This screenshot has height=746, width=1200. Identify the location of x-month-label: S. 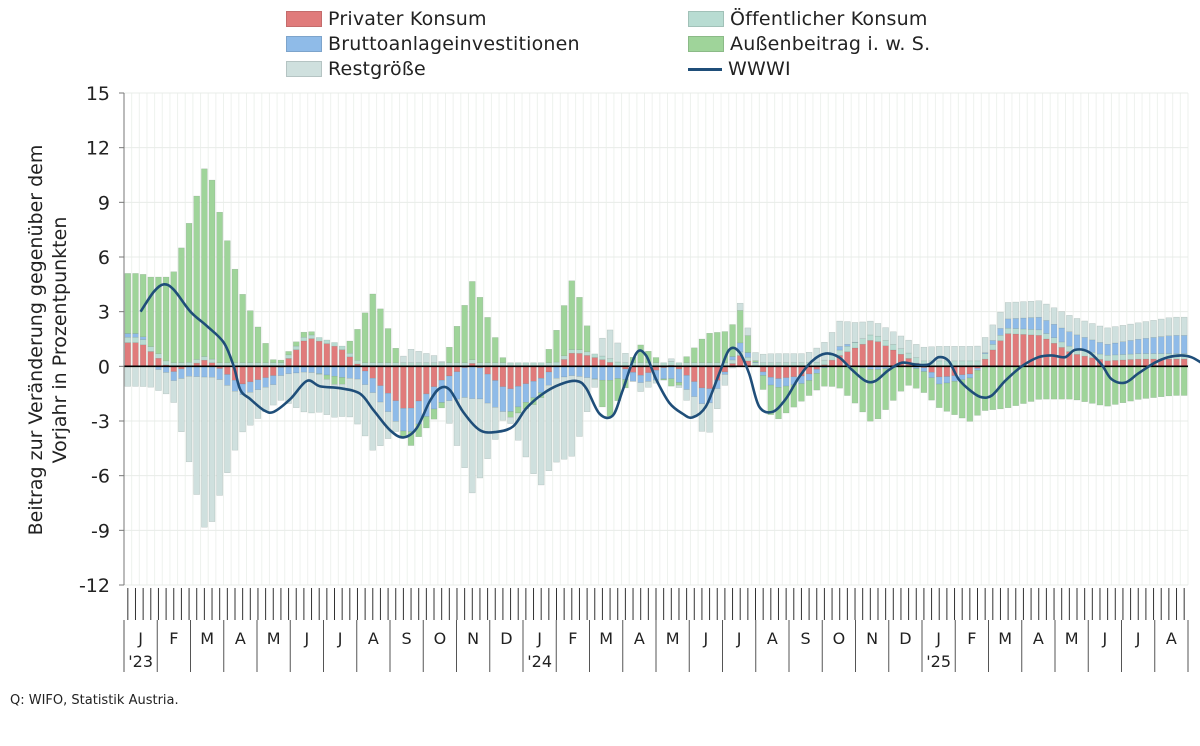
(407, 638).